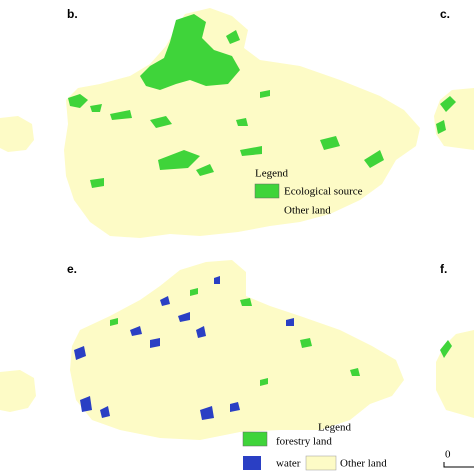 This screenshot has width=474, height=474. Describe the element at coordinates (288, 464) in the screenshot. I see `legend-item: water` at that location.